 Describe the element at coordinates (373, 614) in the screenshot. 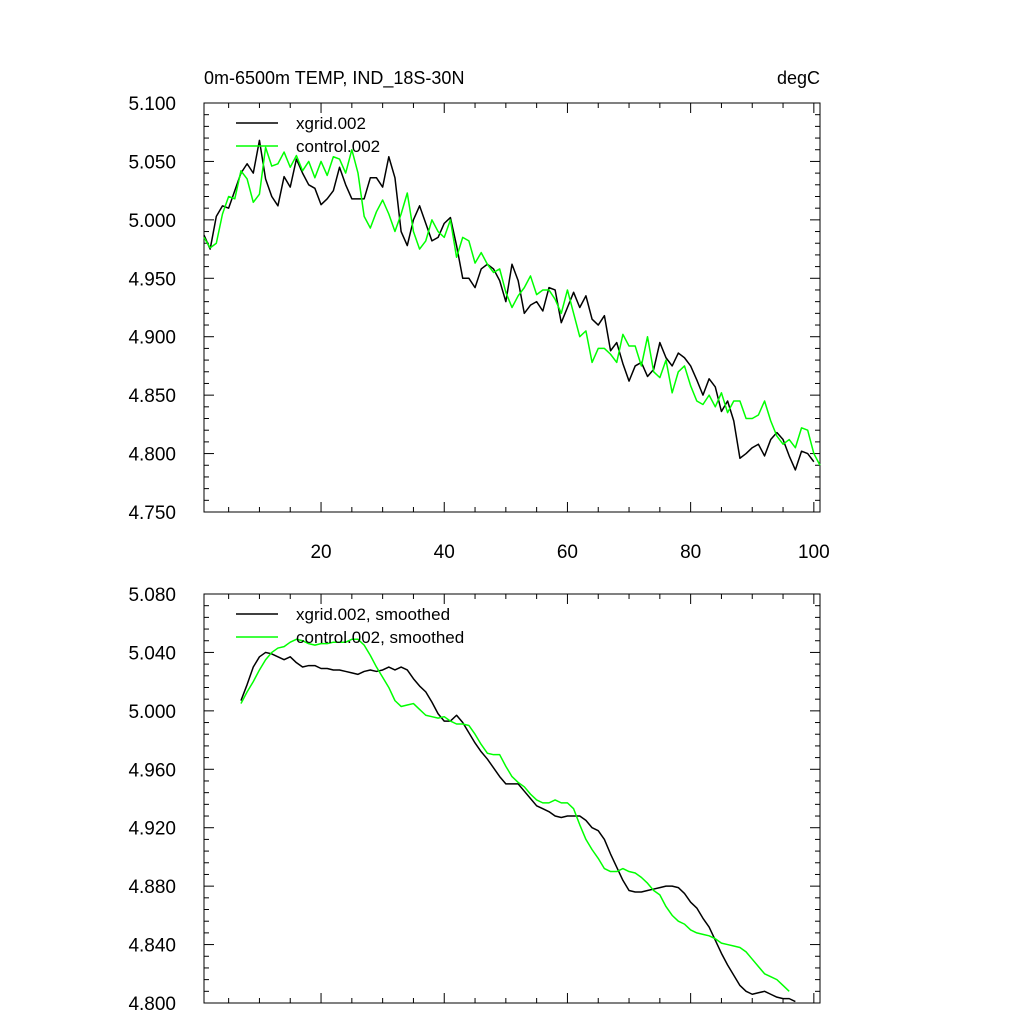

I see `legend-label: xgrid.002, smoothed` at that location.